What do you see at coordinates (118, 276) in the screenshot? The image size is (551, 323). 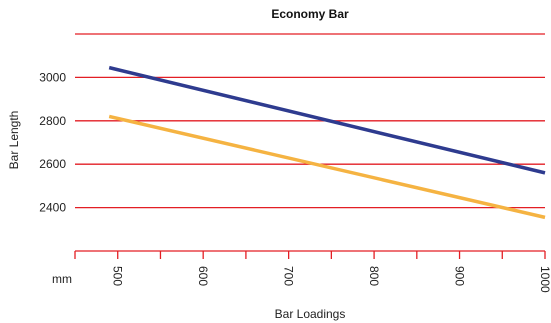 I see `x-tick-label: 500` at bounding box center [118, 276].